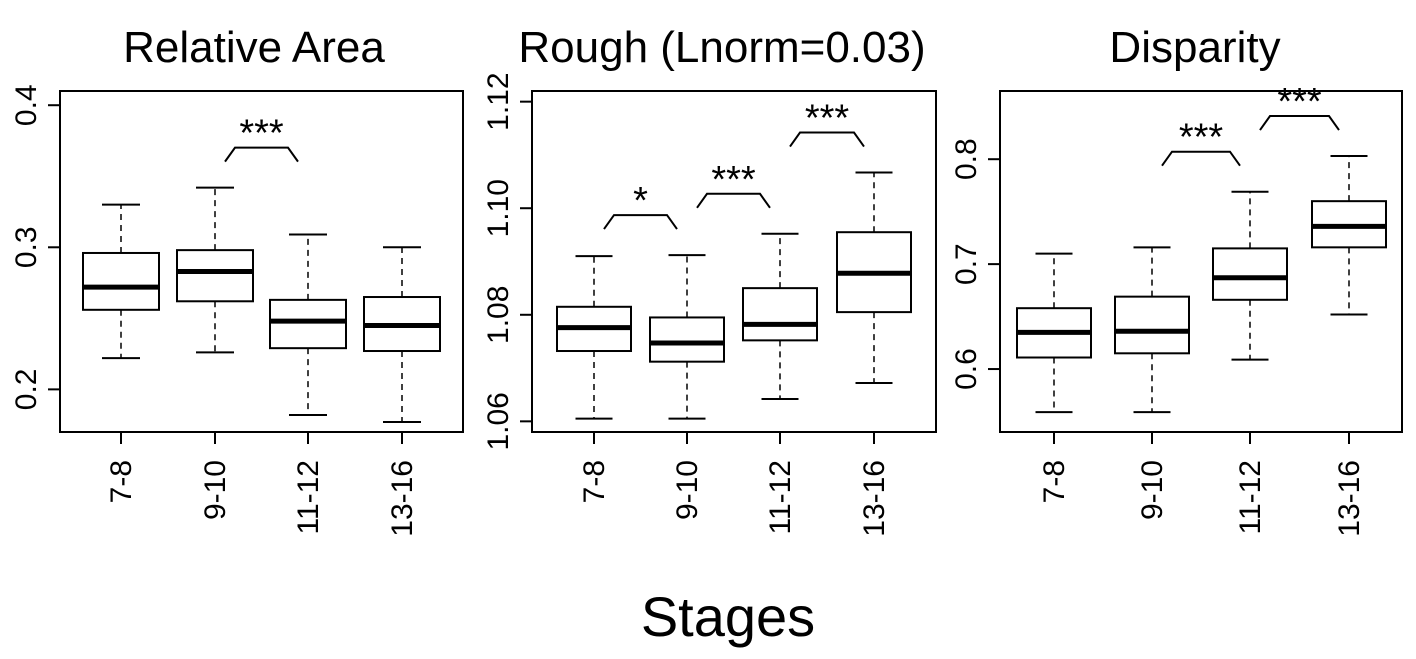 This screenshot has height=659, width=1416. Describe the element at coordinates (498, 208) in the screenshot. I see `y-tick-label: 1.10` at that location.